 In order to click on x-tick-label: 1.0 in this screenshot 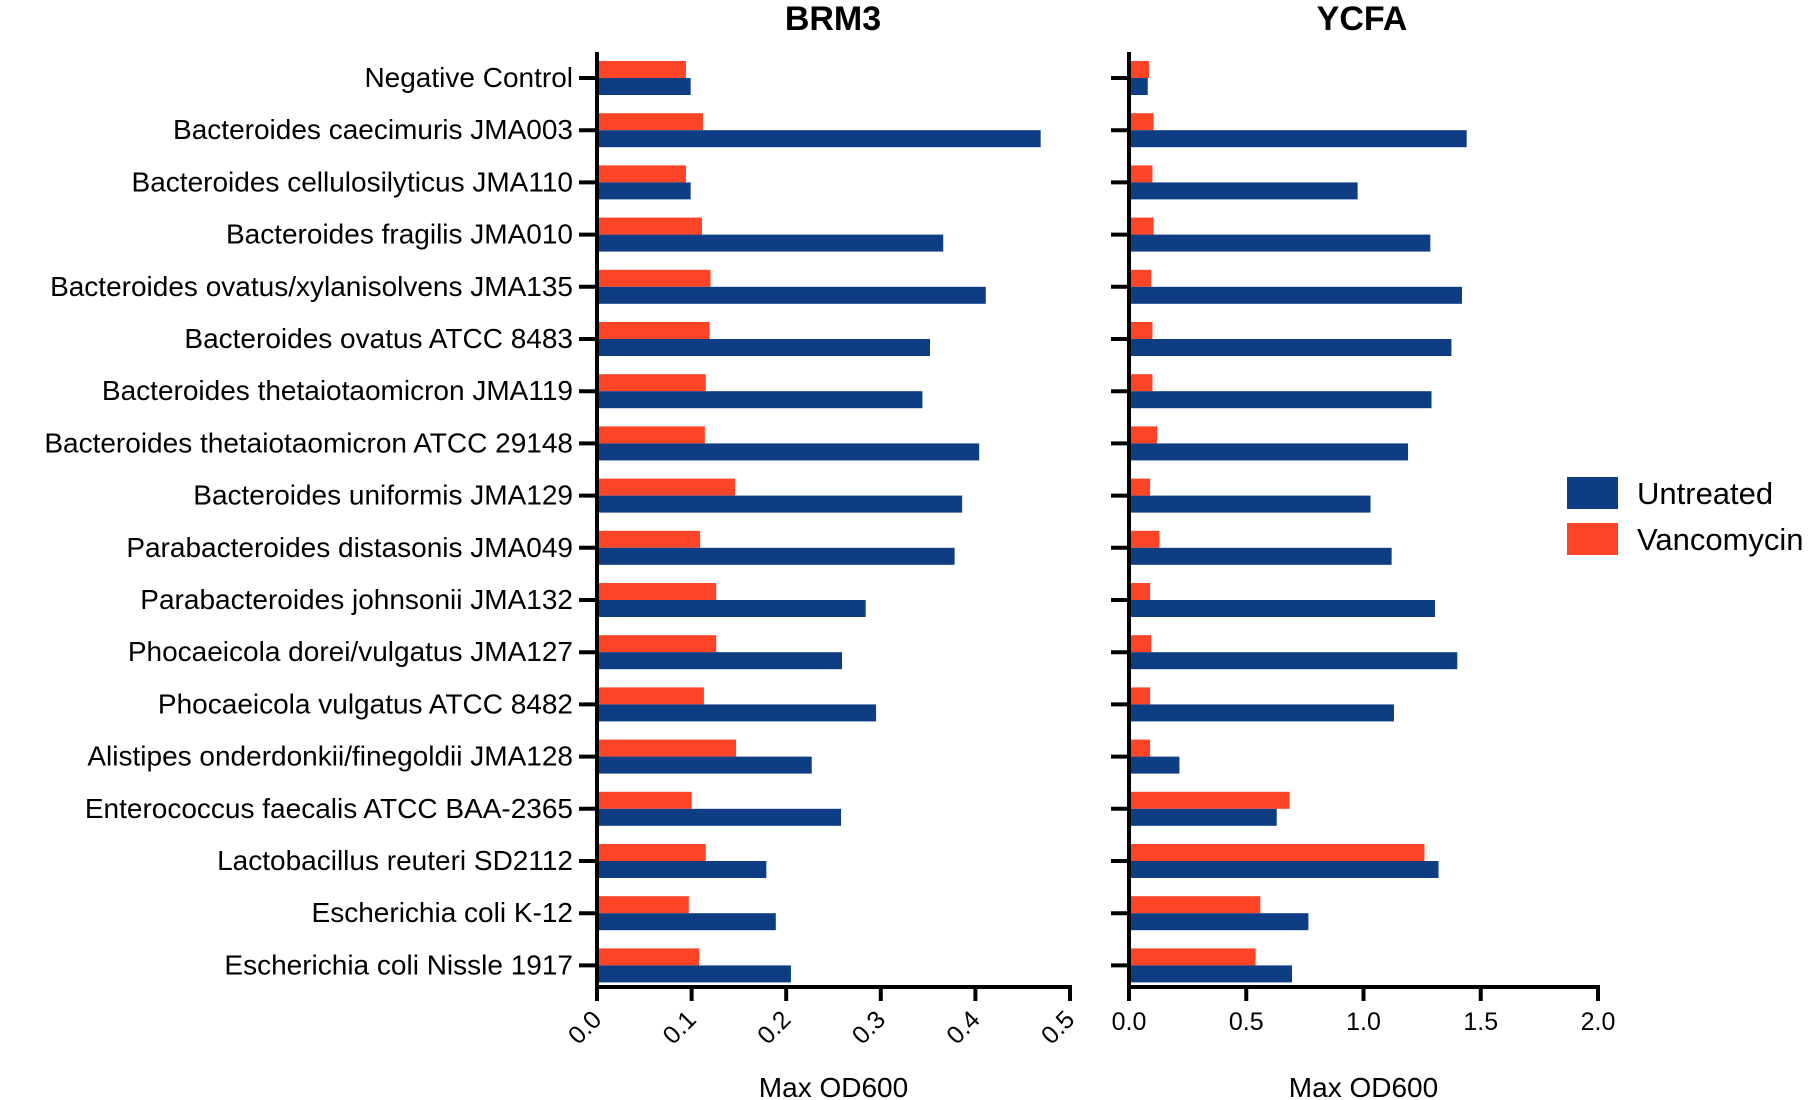, I will do `click(1363, 1022)`.